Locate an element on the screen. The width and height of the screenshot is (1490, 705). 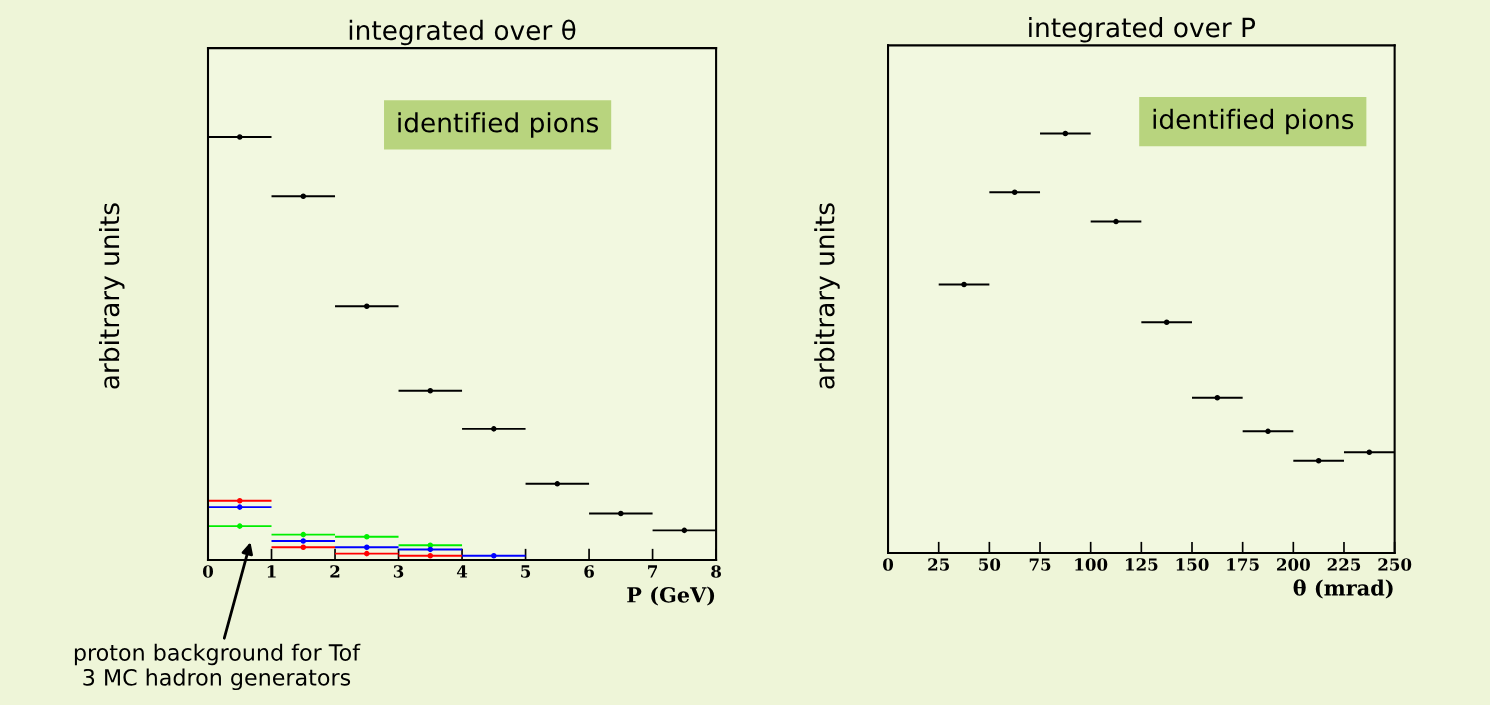
x-tick-label: 4 is located at coordinates (462, 571).